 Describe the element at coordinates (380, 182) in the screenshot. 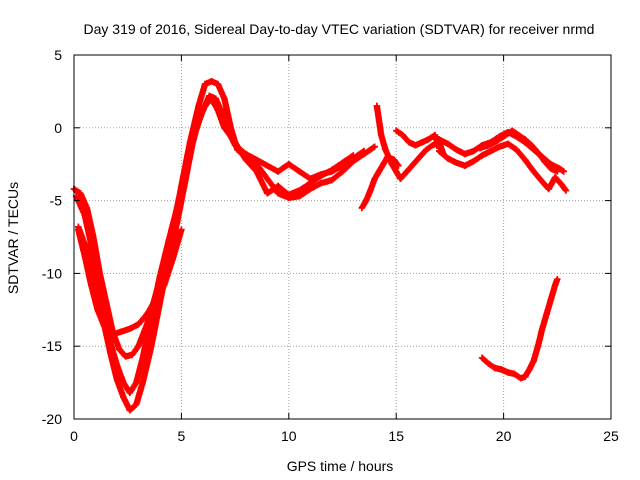

I see `series-trace-g` at that location.